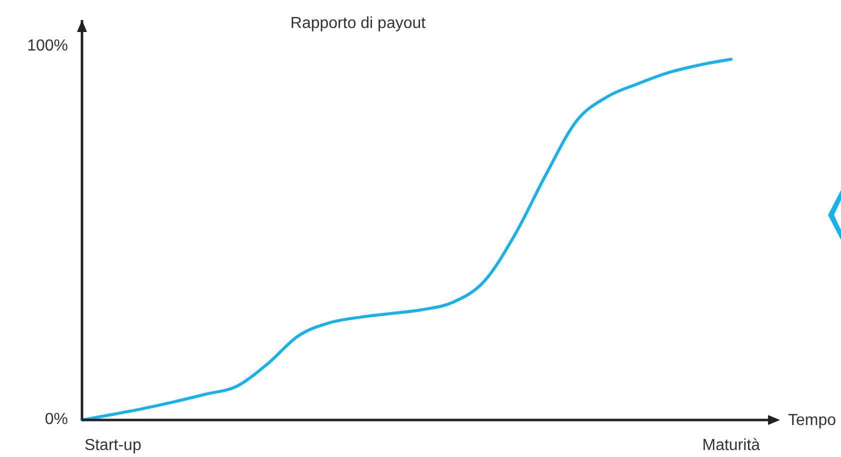 The image size is (841, 457). What do you see at coordinates (113, 445) in the screenshot?
I see `x-tick-label: Start-up` at bounding box center [113, 445].